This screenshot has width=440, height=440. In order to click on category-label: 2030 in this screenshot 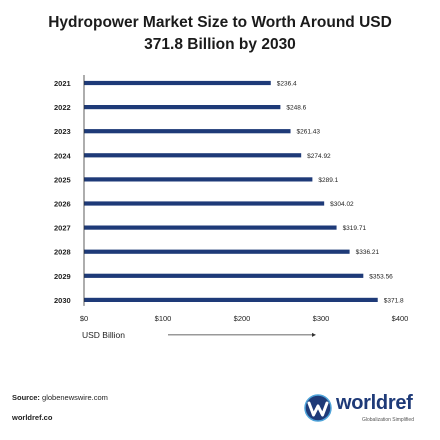, I will do `click(62, 300)`.